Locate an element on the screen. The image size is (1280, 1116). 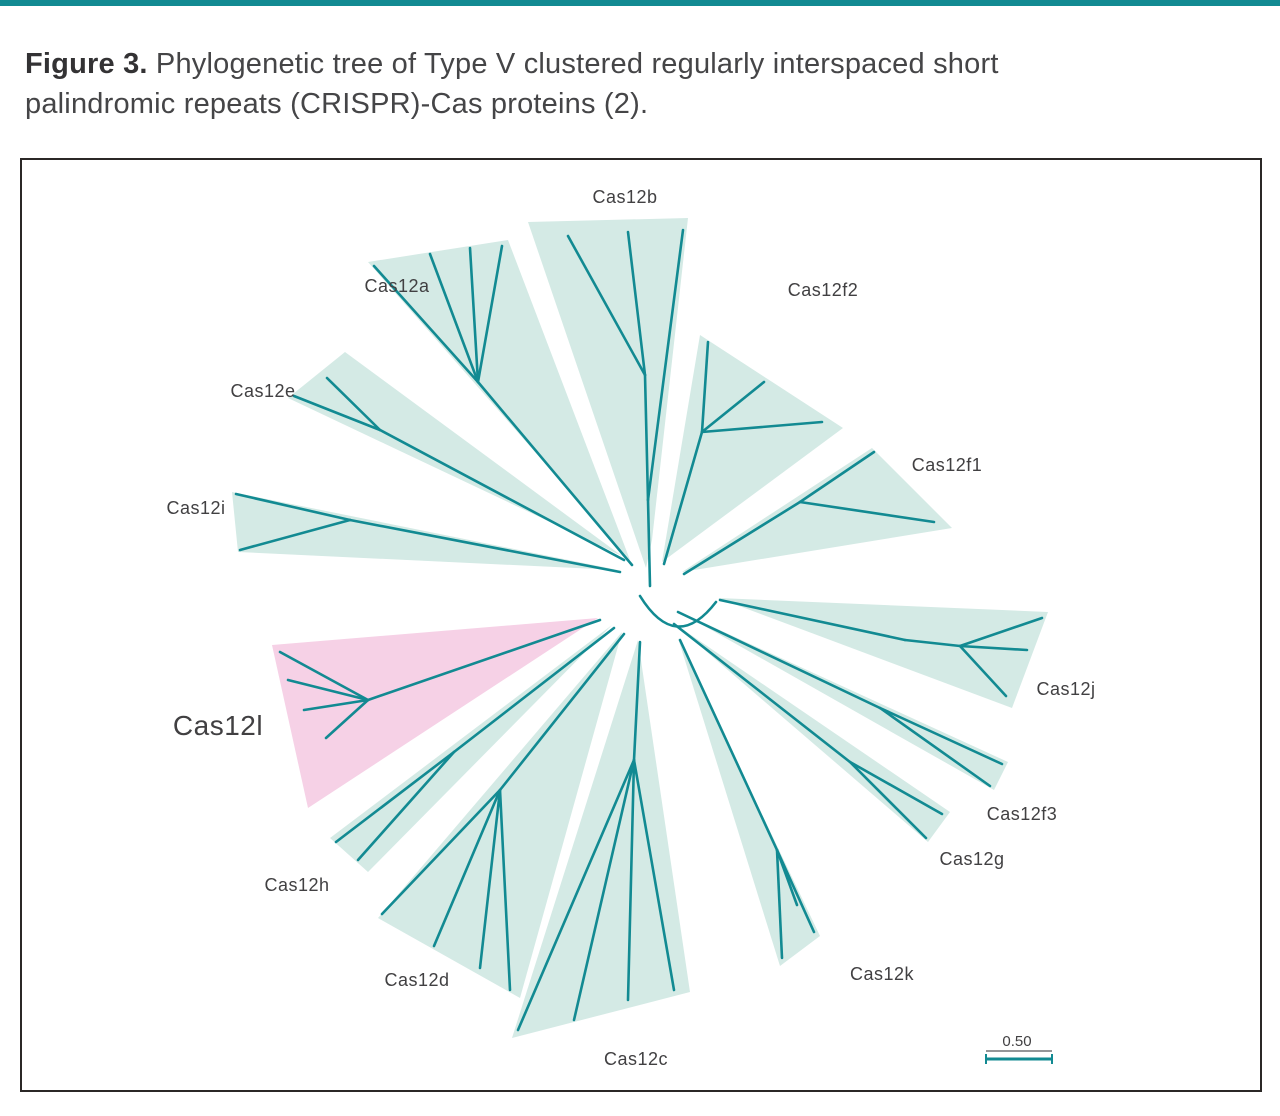
clade-wedge-cas12e is located at coordinates (455, 454).